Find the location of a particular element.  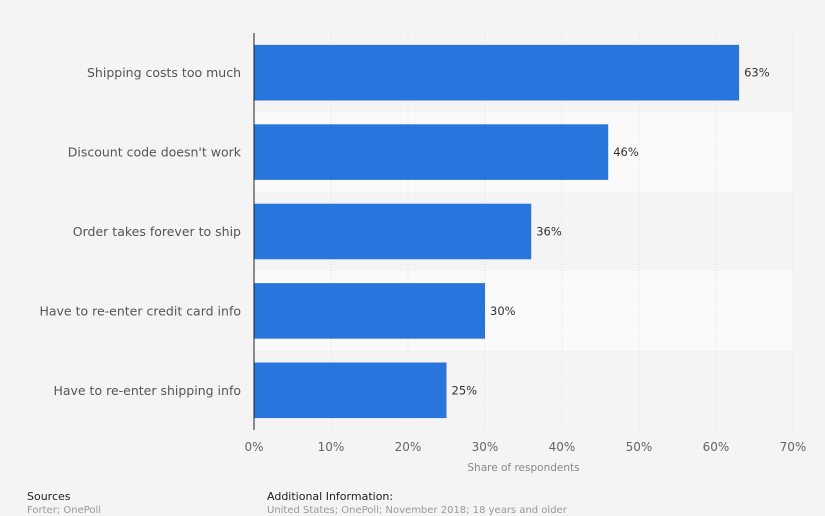

category-label: Discount code doesn't work is located at coordinates (155, 152).